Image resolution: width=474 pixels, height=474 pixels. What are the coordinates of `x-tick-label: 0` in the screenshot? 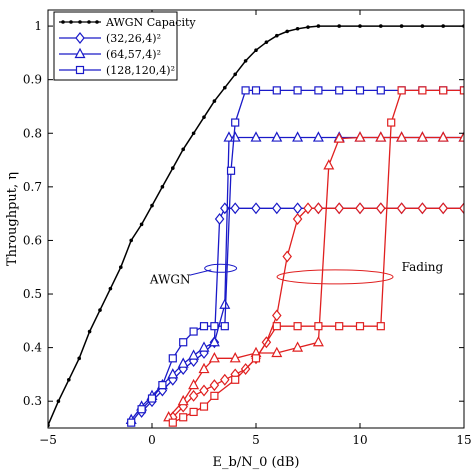 It's located at (152, 440).